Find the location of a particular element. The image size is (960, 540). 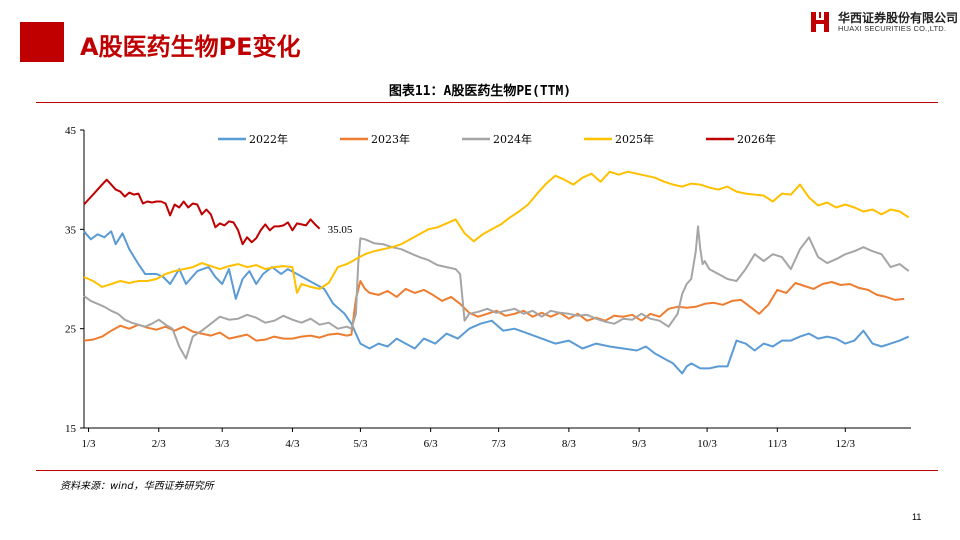

legend-label: 2026年 is located at coordinates (756, 139).